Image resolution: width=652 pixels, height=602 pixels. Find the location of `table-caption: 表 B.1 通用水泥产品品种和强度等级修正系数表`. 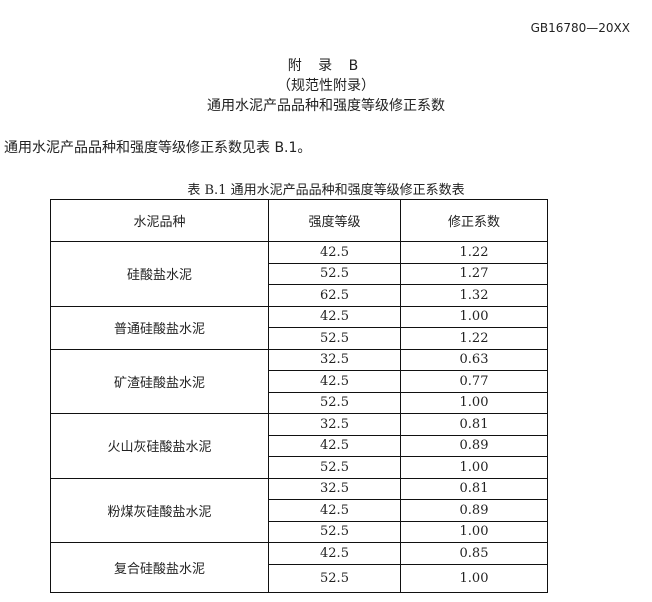

table-caption: 表 B.1 通用水泥产品品种和强度等级修正系数表 is located at coordinates (326, 190).